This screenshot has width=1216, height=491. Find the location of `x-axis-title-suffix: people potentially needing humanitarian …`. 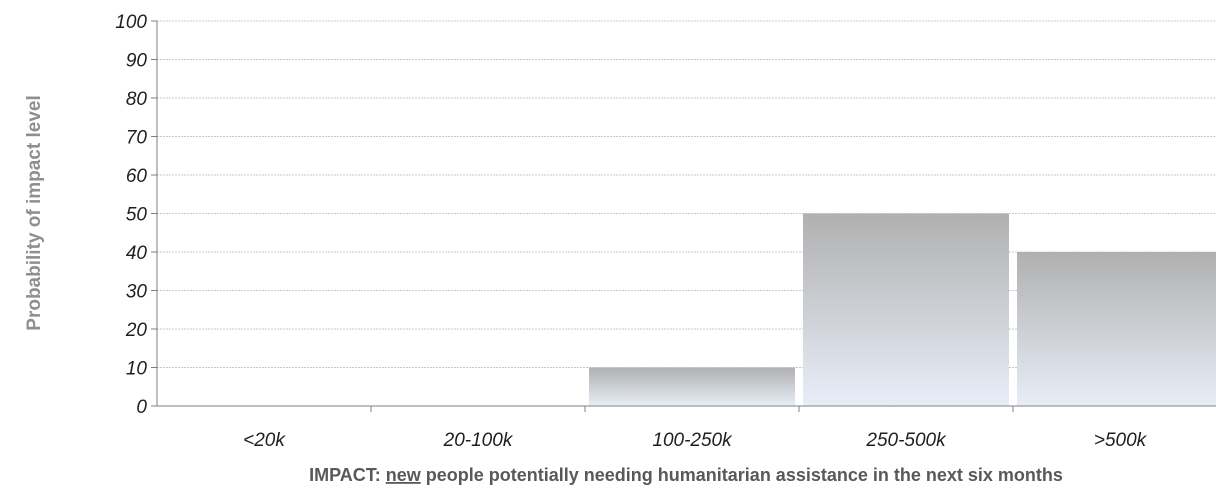

x-axis-title-suffix: people potentially needing humanitarian … is located at coordinates (742, 475).